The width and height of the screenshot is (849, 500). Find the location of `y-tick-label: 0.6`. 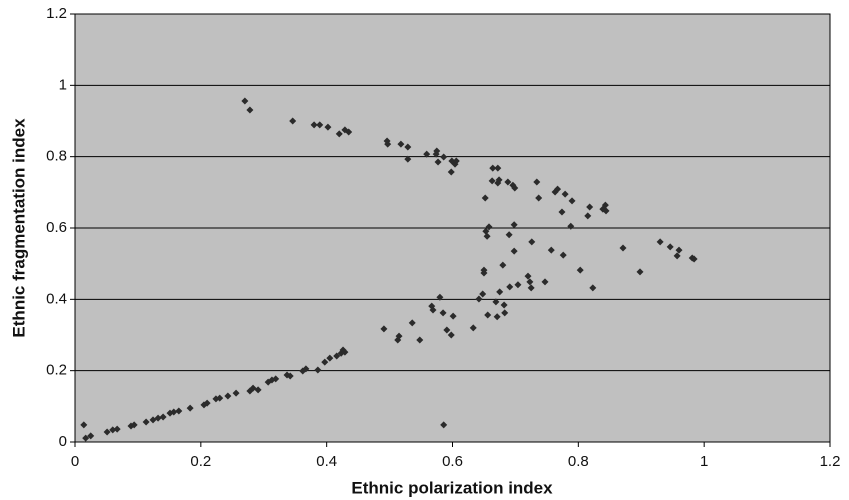

y-tick-label: 0.6 is located at coordinates (56, 227).